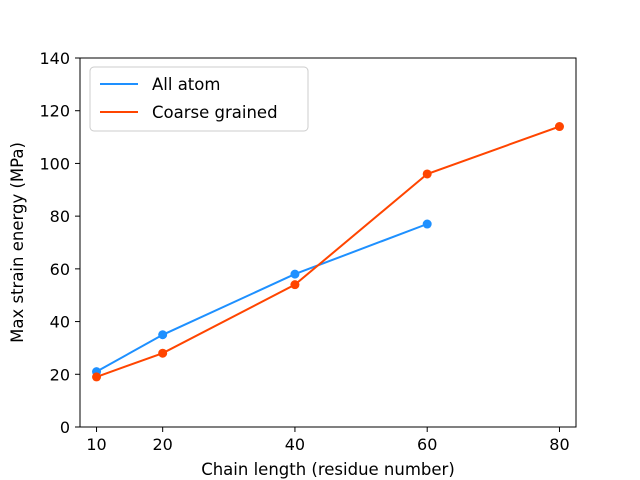 This screenshot has width=640, height=480. What do you see at coordinates (60, 374) in the screenshot?
I see `y-tick-label: 20` at bounding box center [60, 374].